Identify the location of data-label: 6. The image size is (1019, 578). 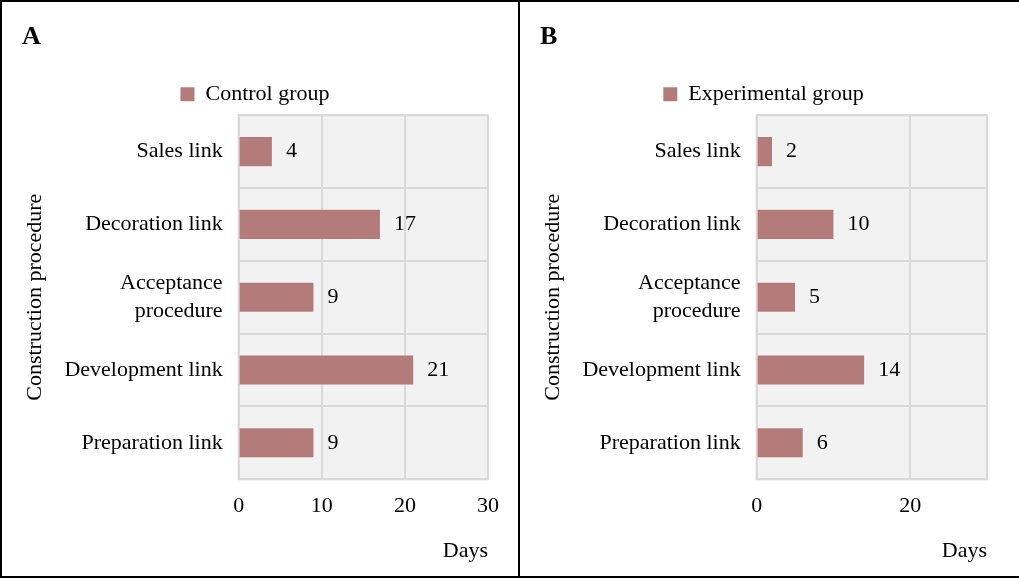
(822, 441).